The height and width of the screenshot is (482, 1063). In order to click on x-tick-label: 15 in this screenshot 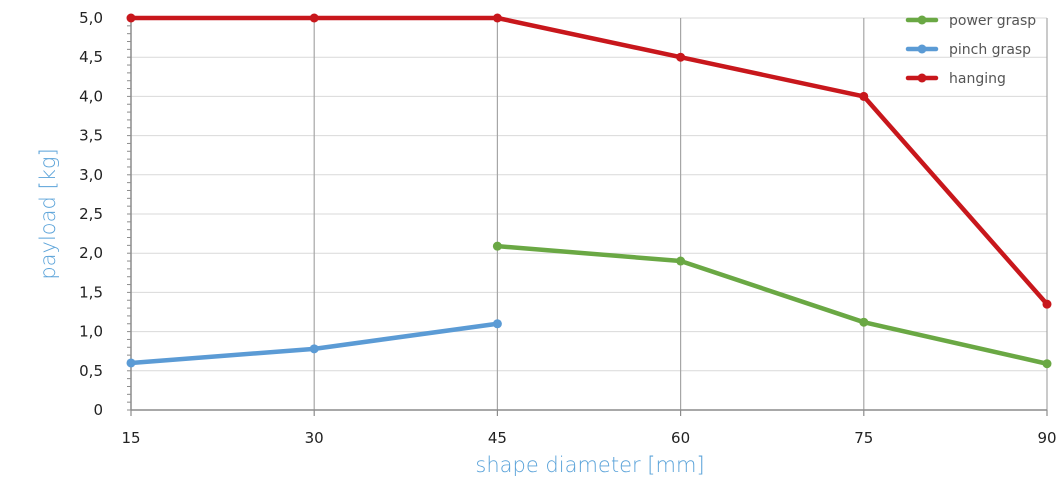, I will do `click(130, 438)`.